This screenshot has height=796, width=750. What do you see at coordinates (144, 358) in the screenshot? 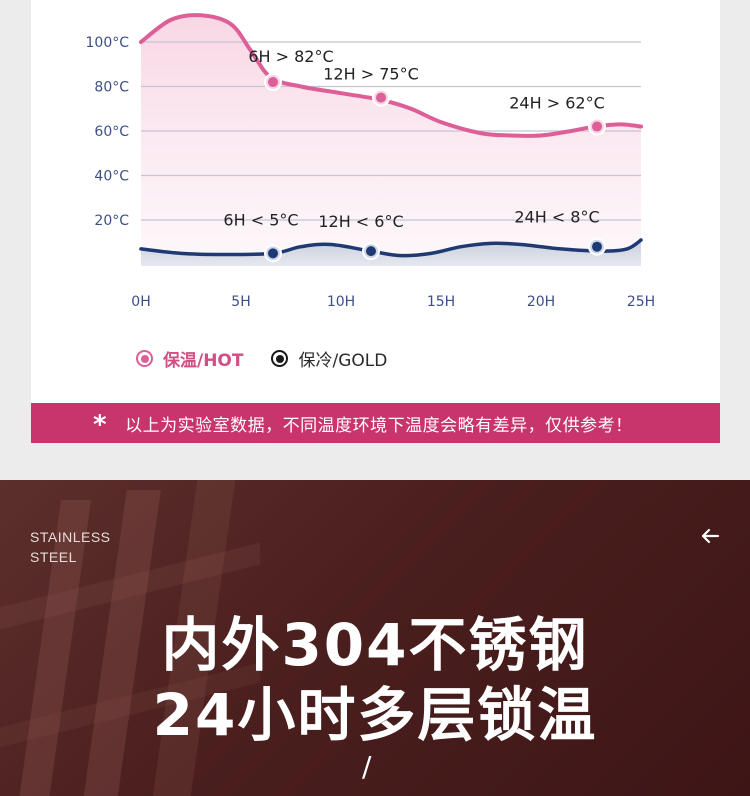
I see `hot-marker-icon` at bounding box center [144, 358].